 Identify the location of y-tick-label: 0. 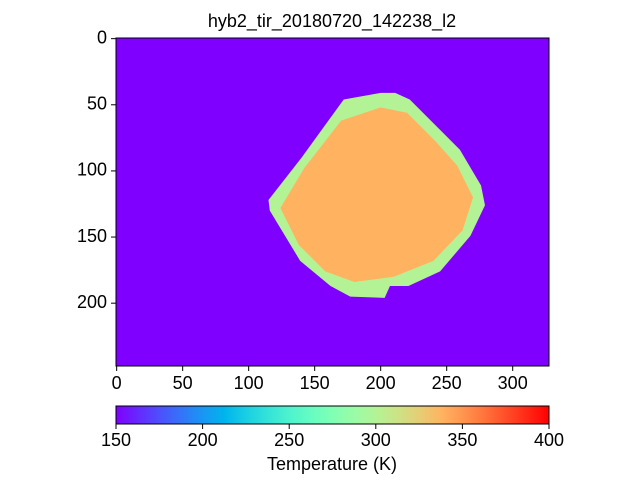
(102, 37).